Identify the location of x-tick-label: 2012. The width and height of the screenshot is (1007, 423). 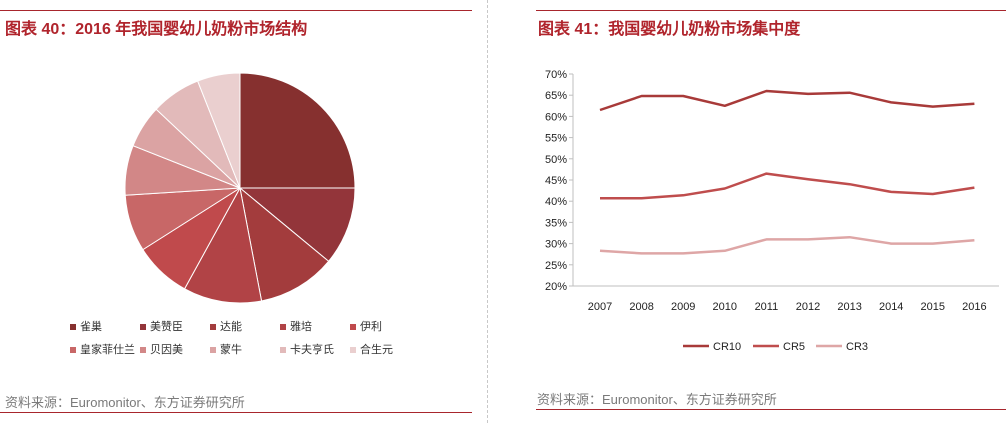
(808, 307).